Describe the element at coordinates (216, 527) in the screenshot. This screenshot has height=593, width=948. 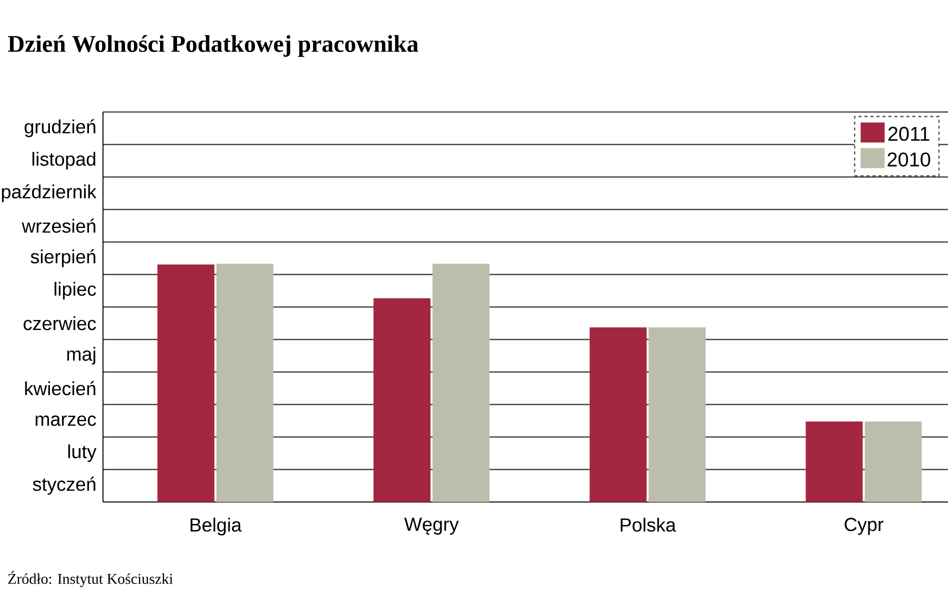
I see `x-tick-label: Belgia` at that location.